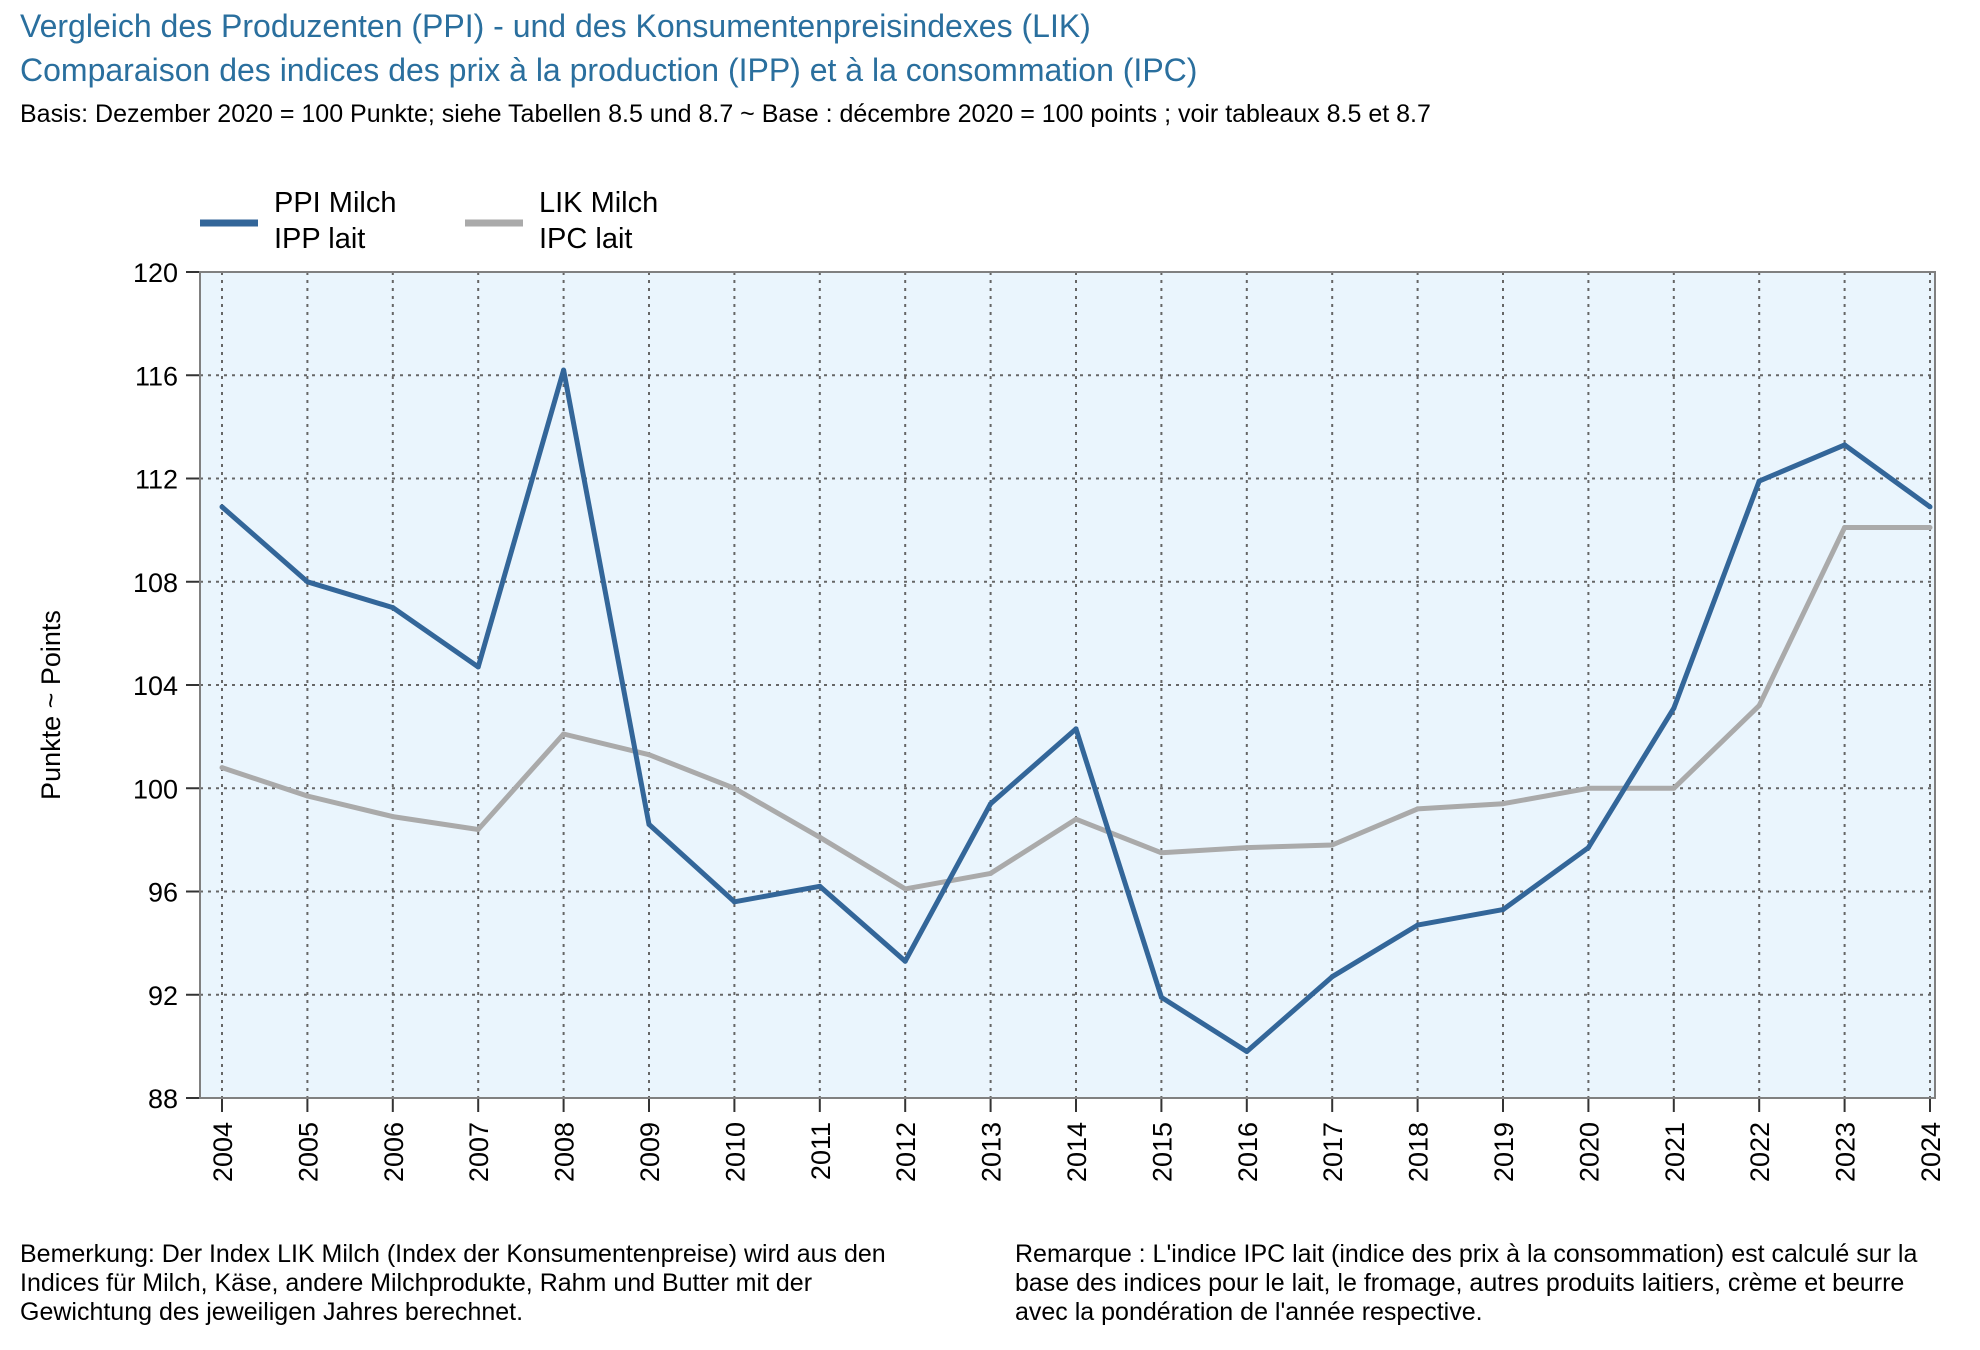 This screenshot has height=1350, width=1980. I want to click on x-tick-label: 2011, so click(821, 1151).